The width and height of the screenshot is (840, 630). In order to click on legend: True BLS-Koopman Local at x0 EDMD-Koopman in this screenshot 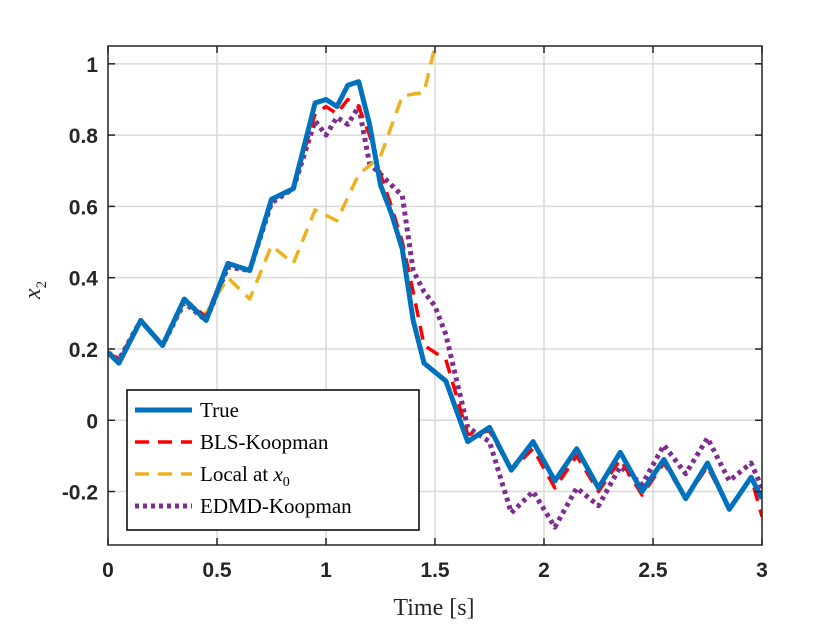, I will do `click(273, 460)`.